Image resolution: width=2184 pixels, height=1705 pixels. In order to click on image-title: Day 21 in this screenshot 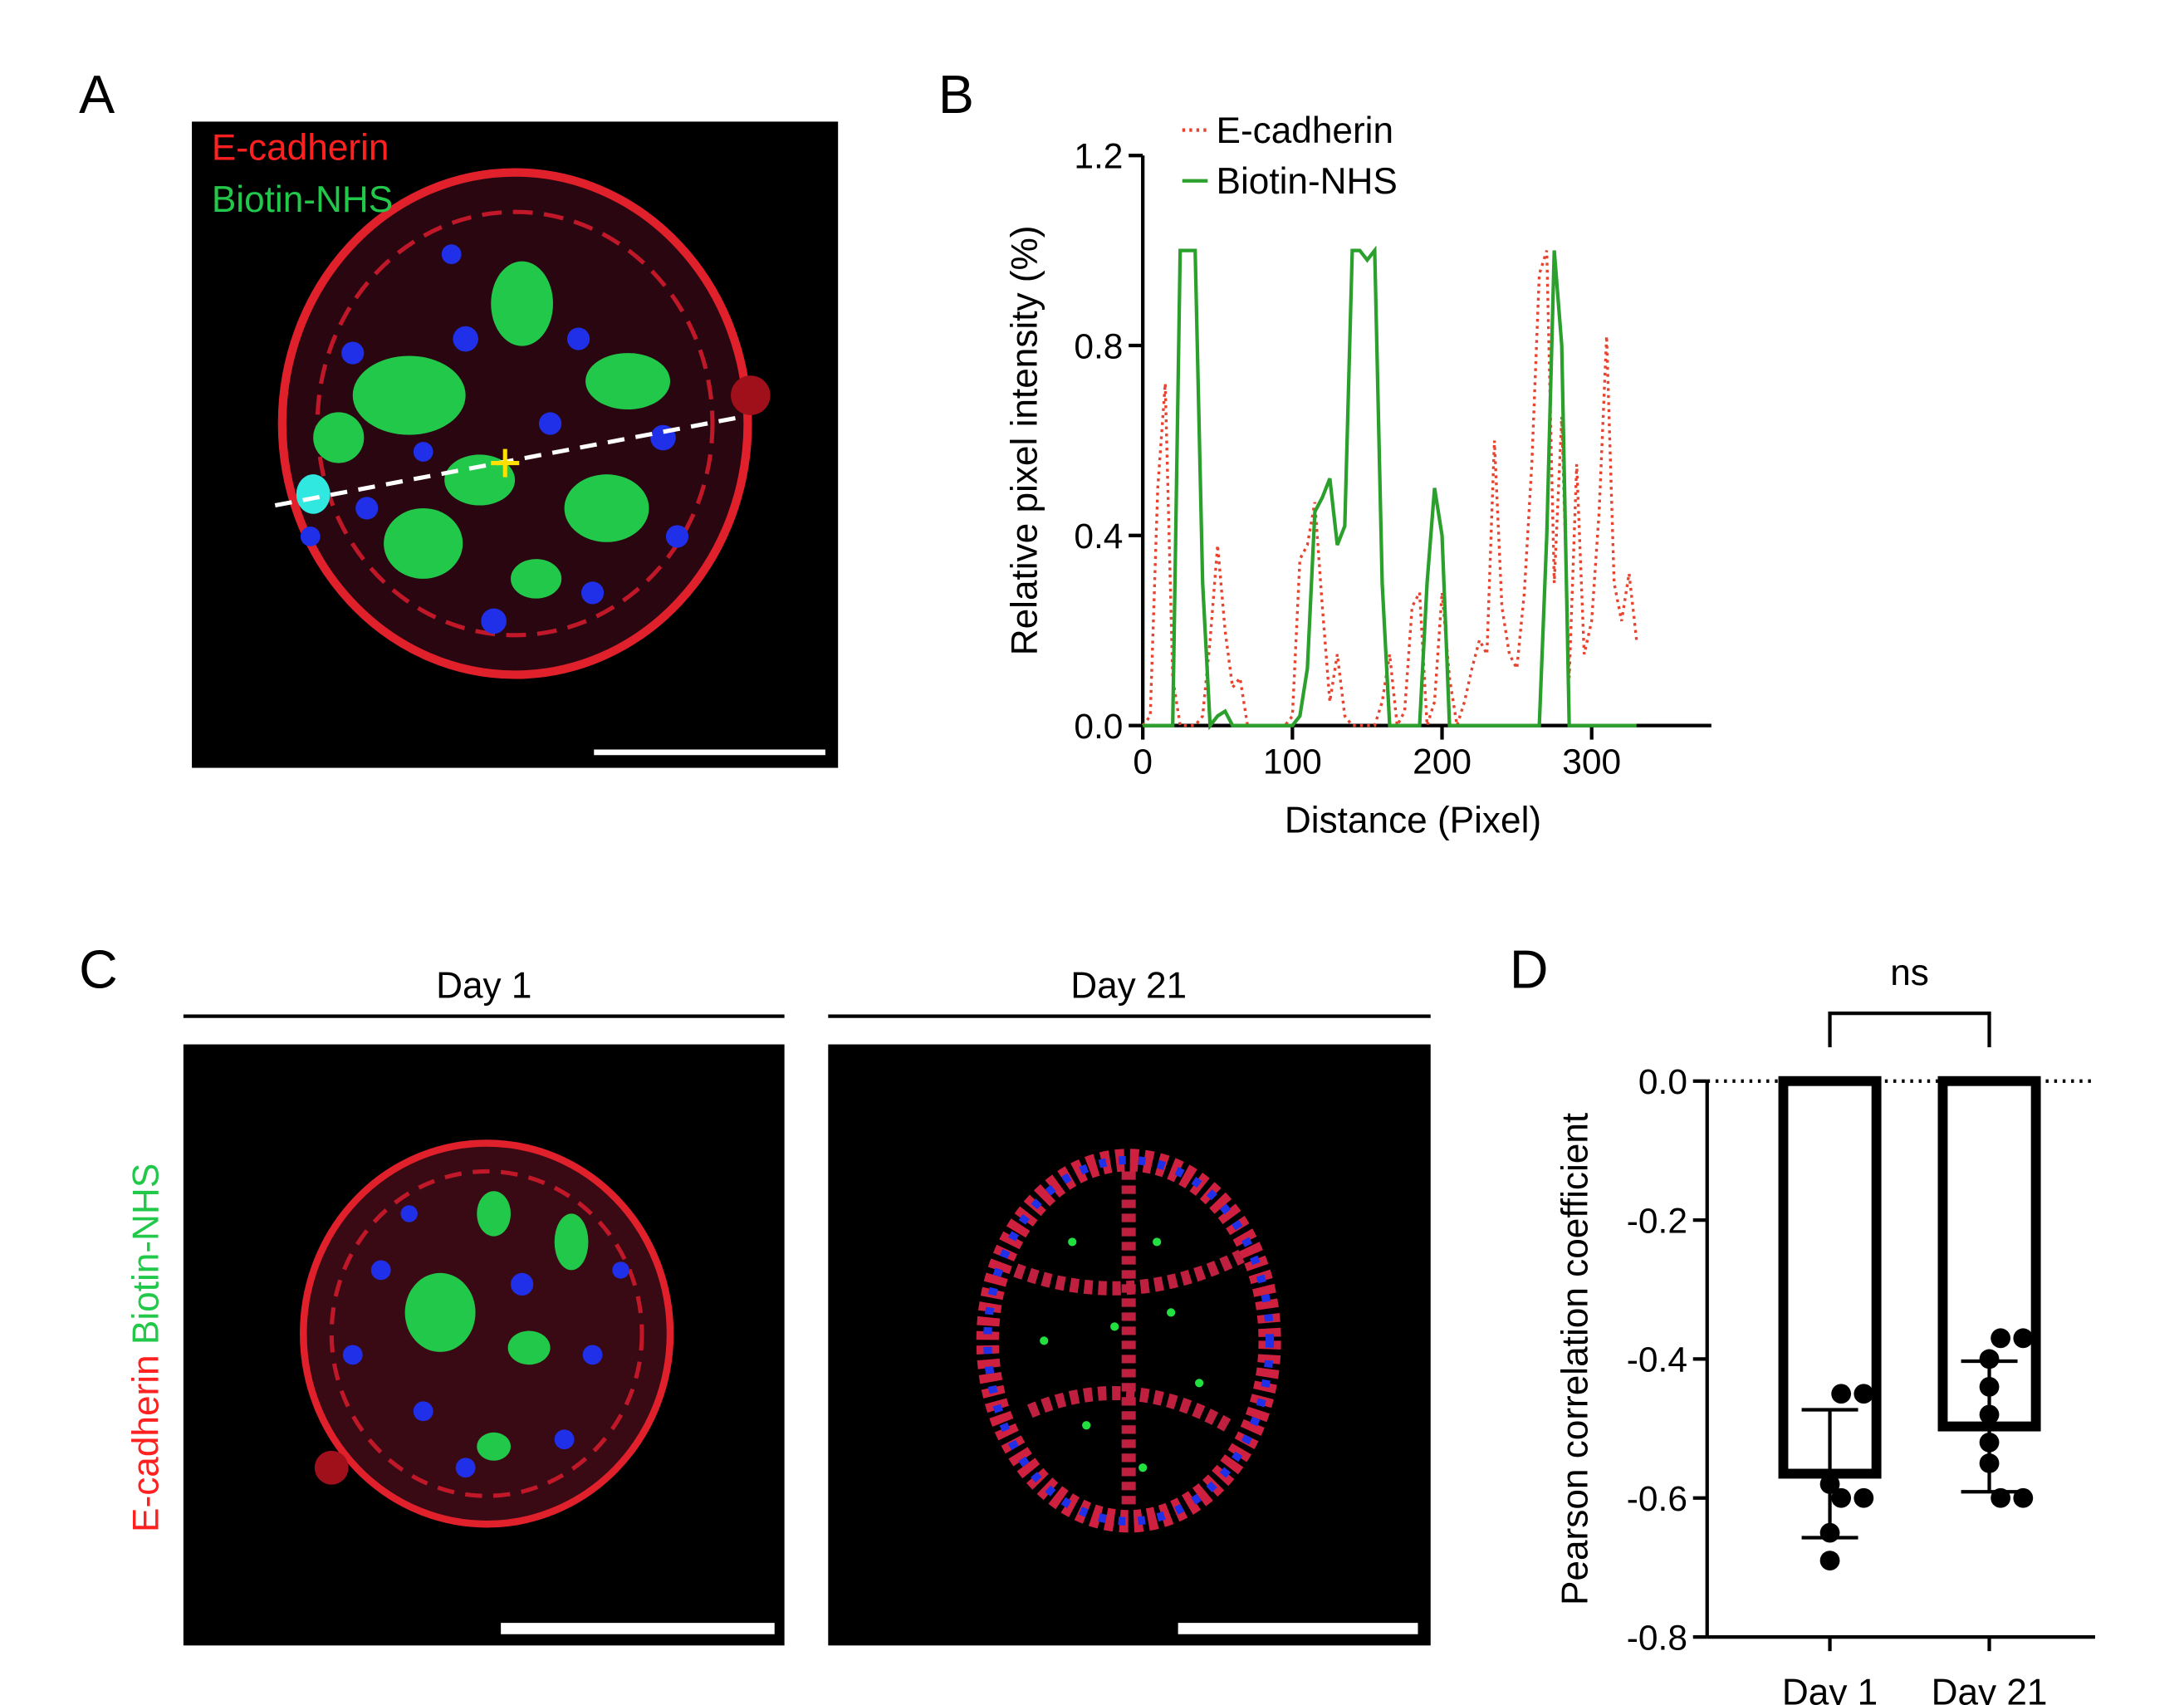, I will do `click(1128, 985)`.